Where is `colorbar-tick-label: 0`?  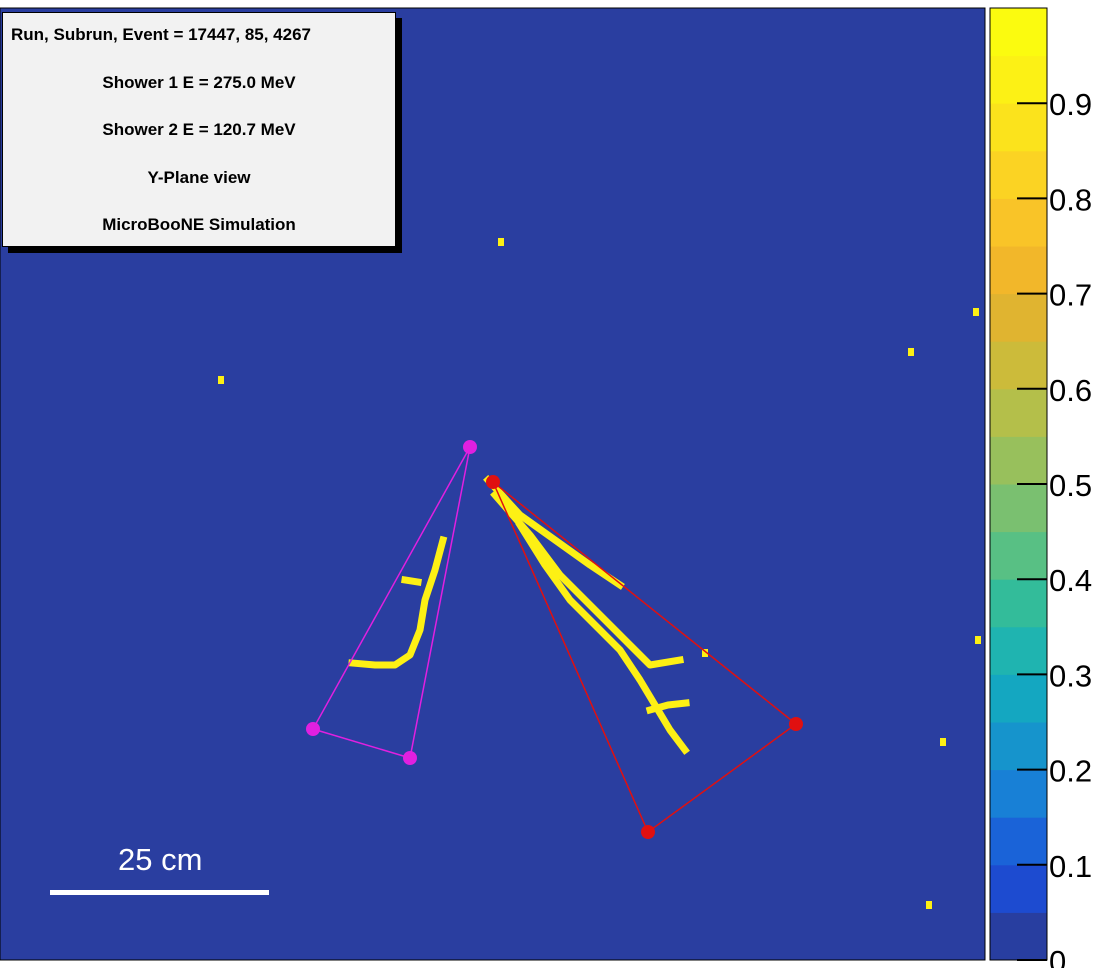
colorbar-tick-label: 0 is located at coordinates (1057, 956).